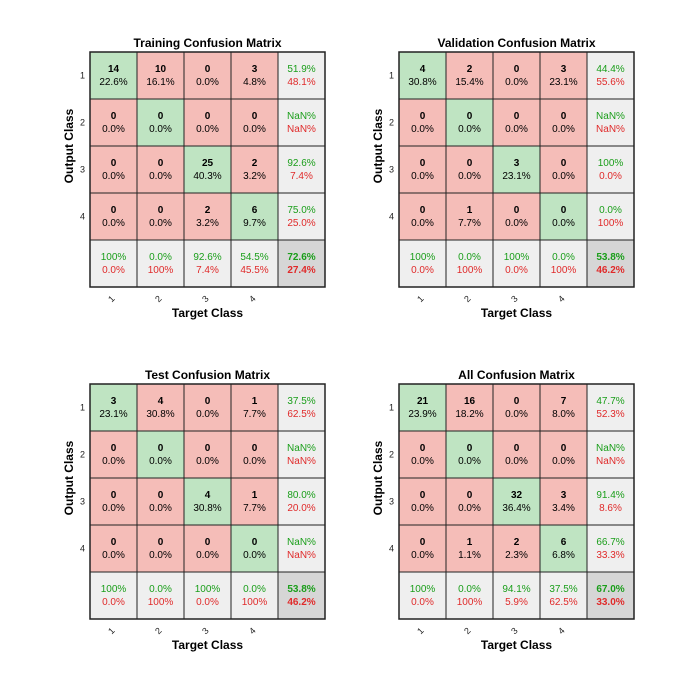  I want to click on cell-percent: 16.1%, so click(160, 82).